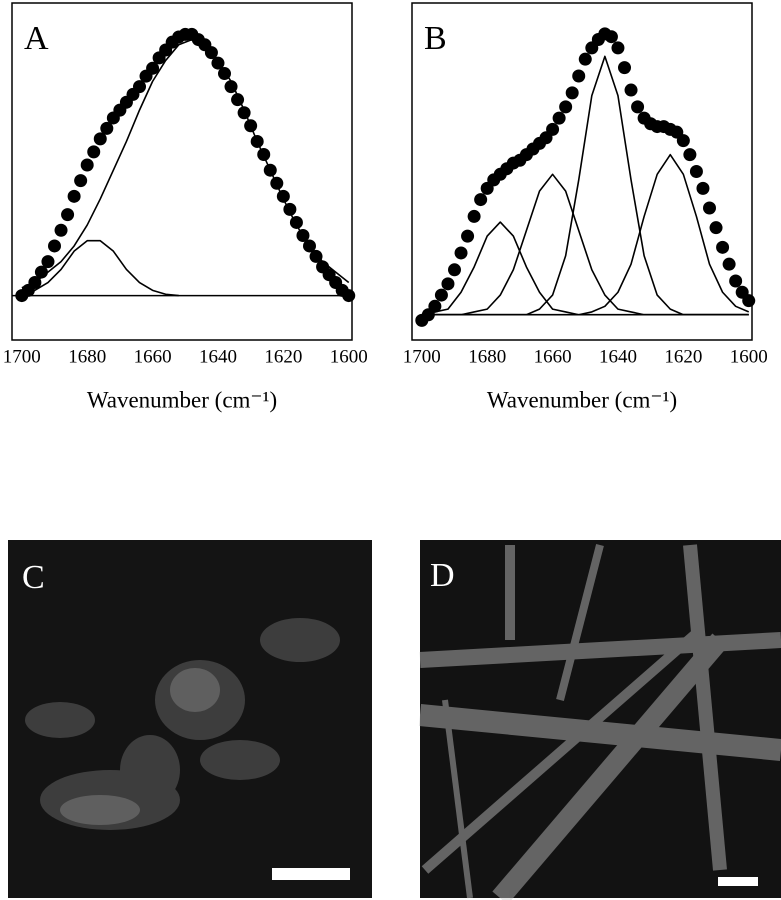 The width and height of the screenshot is (781, 900). I want to click on panel-label: D, so click(442, 575).